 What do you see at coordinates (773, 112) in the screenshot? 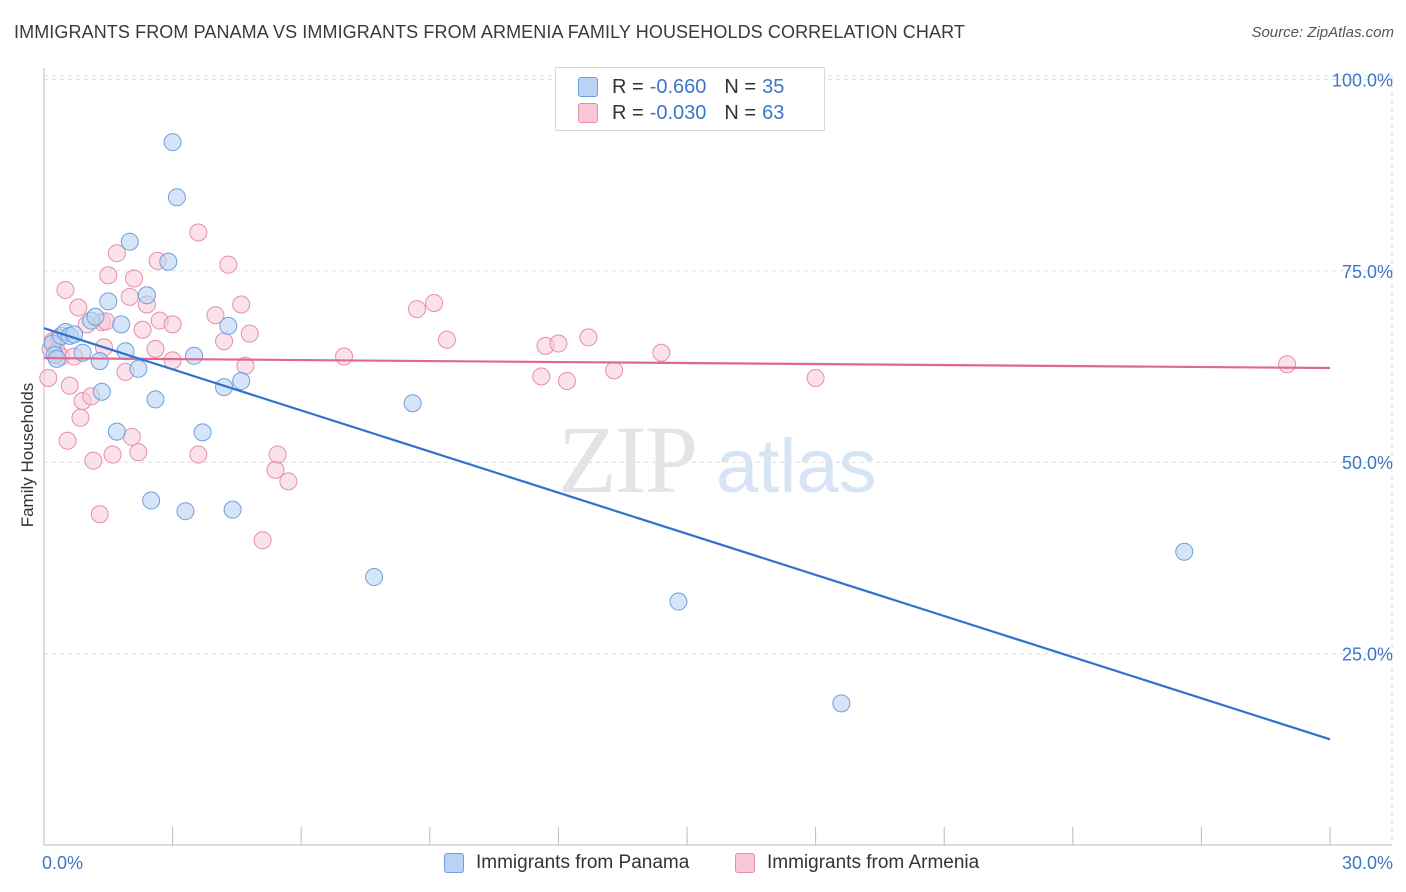
I see `legend-n-value: 63` at bounding box center [773, 112].